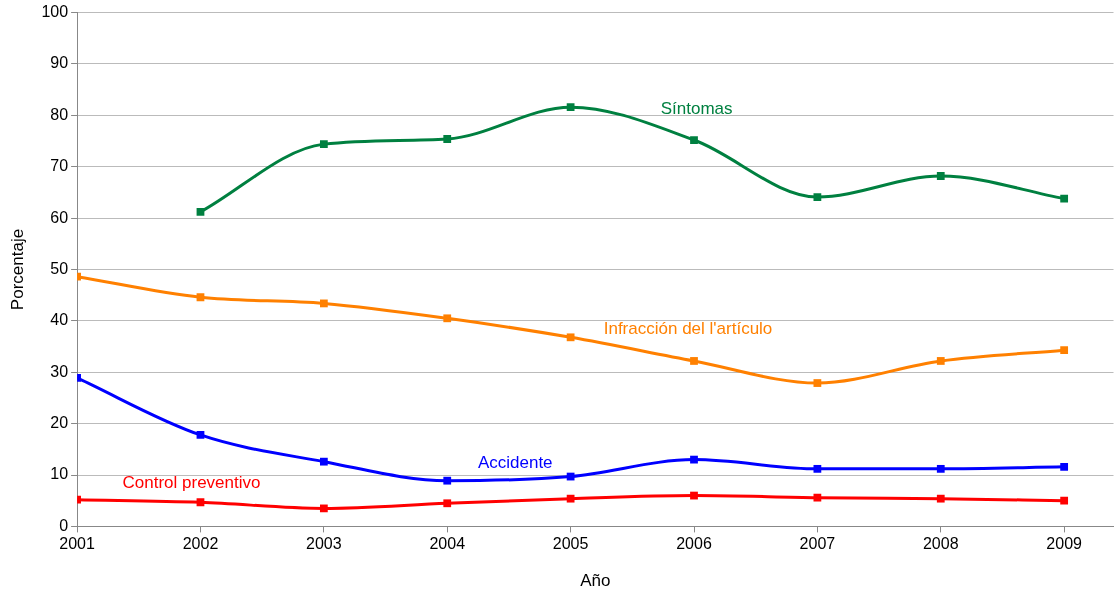 The width and height of the screenshot is (1119, 600). Describe the element at coordinates (200, 544) in the screenshot. I see `x-tick-label: 2002` at that location.